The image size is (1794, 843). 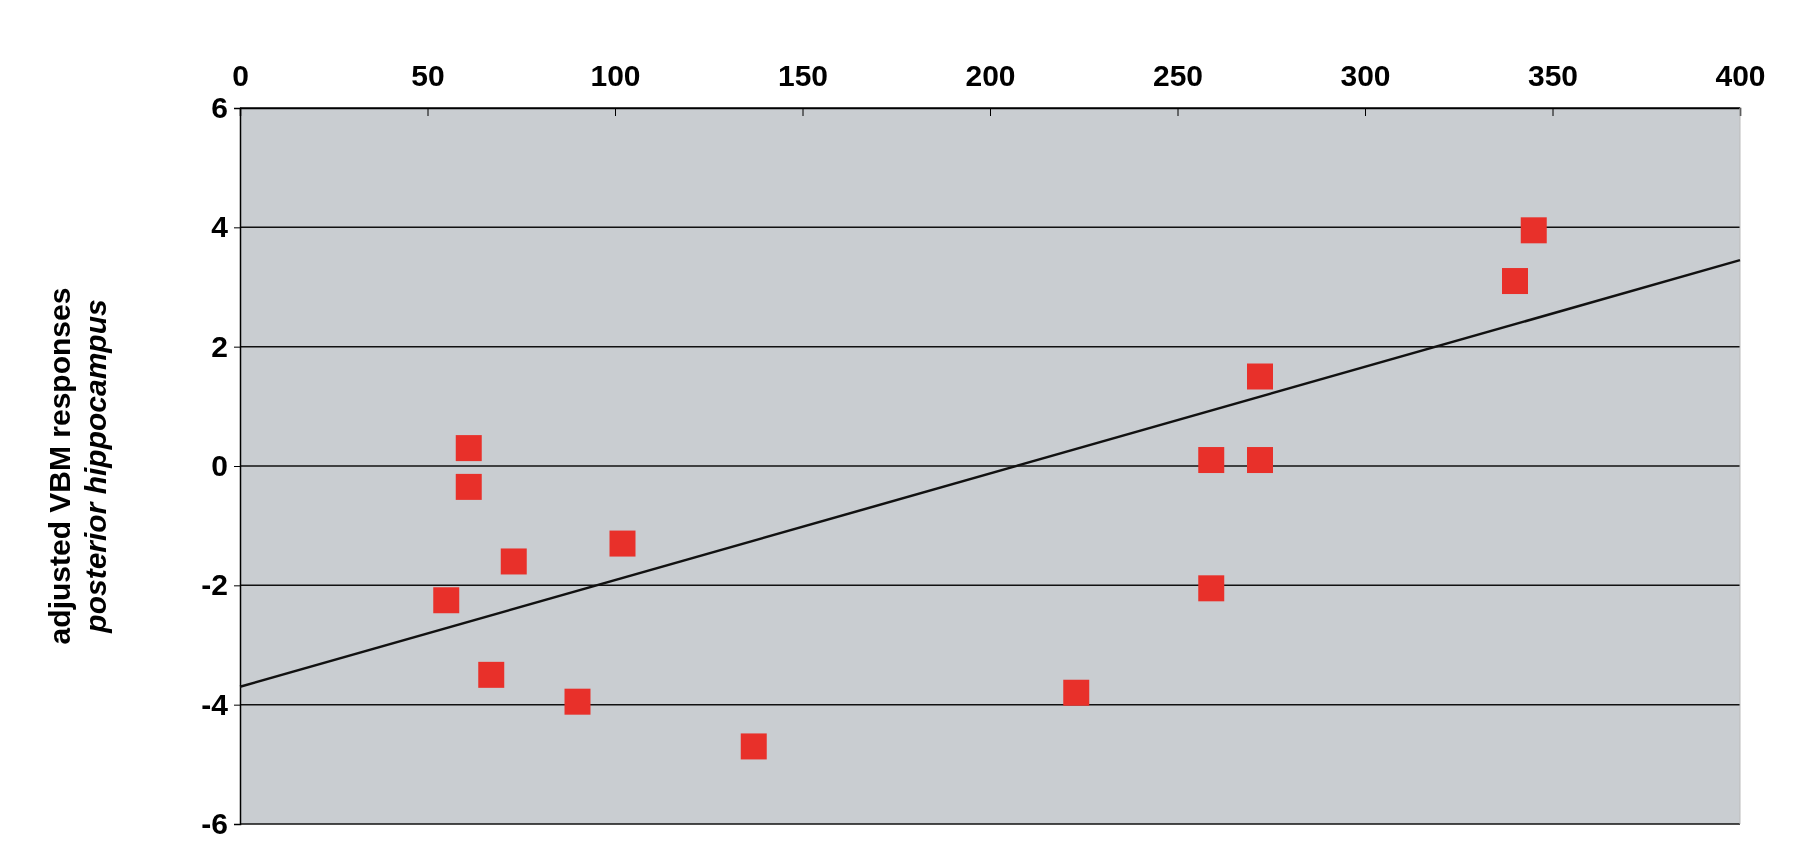 I want to click on x-tick-label: 250, so click(x=1178, y=75).